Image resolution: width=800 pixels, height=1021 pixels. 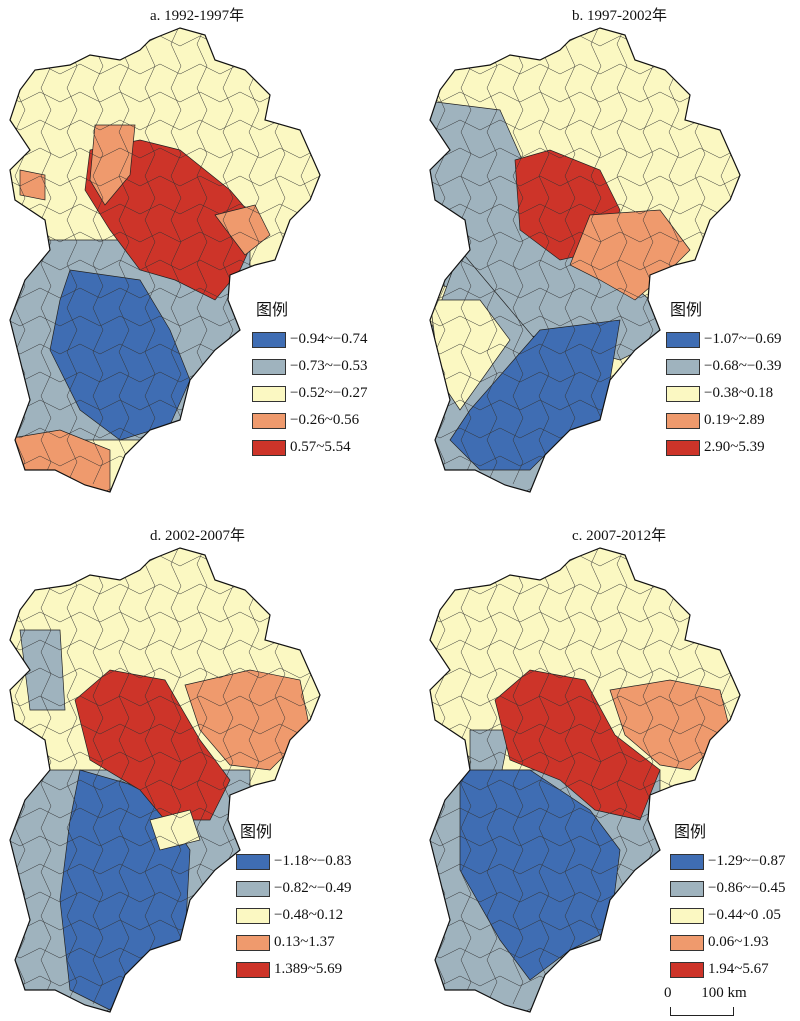 What do you see at coordinates (329, 366) in the screenshot?
I see `legend-label: −0.73~−0.53` at bounding box center [329, 366].